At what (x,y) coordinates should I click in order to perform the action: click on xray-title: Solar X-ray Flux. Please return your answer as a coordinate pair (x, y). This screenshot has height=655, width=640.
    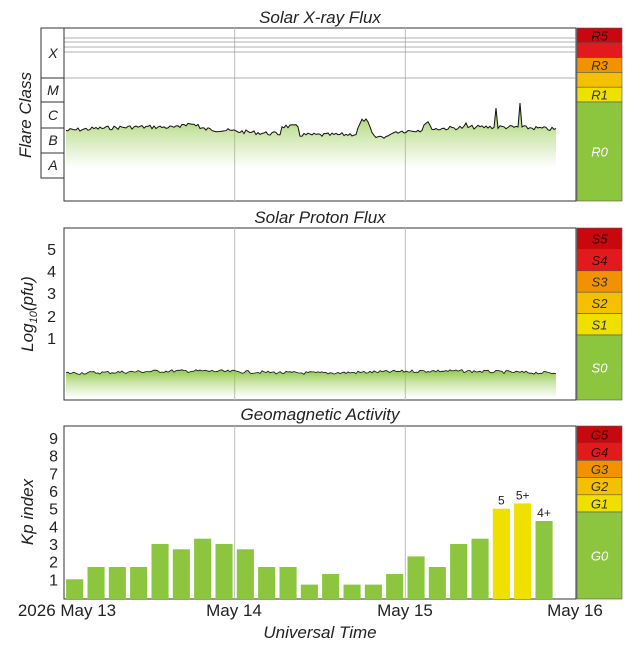
    Looking at the image, I should click on (320, 17).